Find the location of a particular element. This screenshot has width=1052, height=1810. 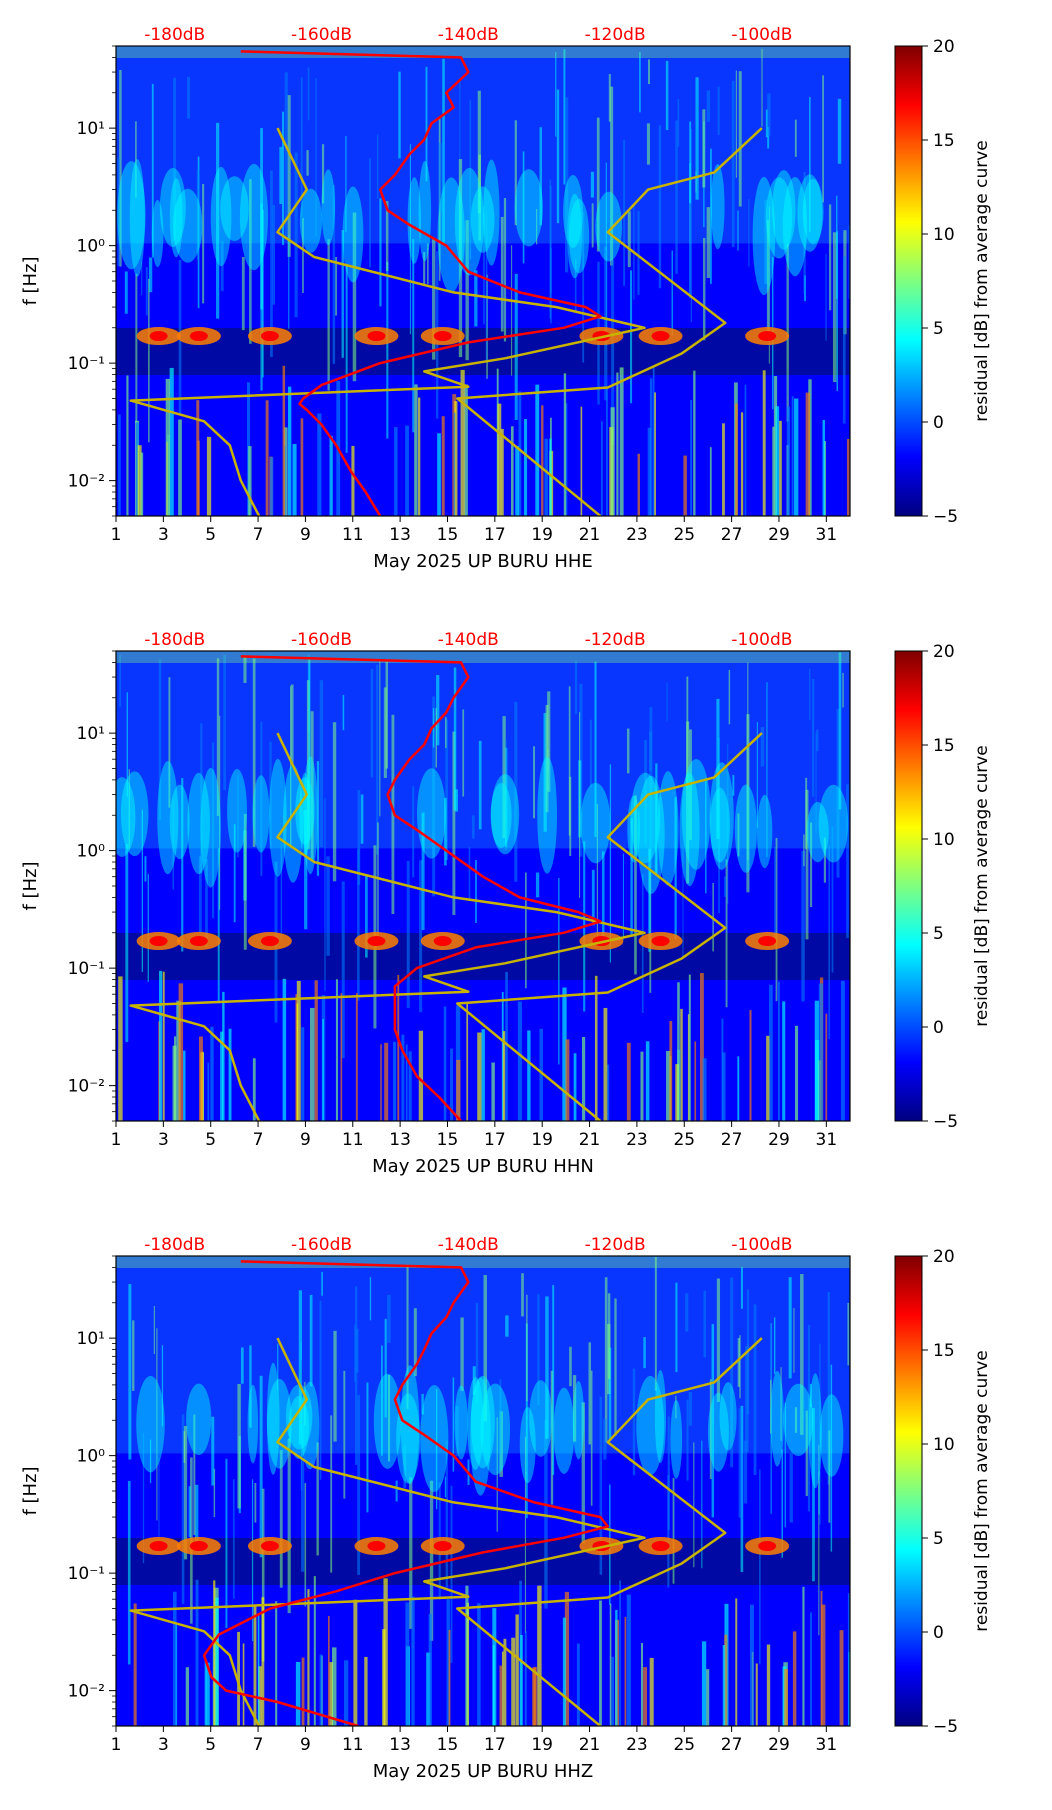

x-axis-label: May 2025 UP BURU HHN is located at coordinates (483, 1166).